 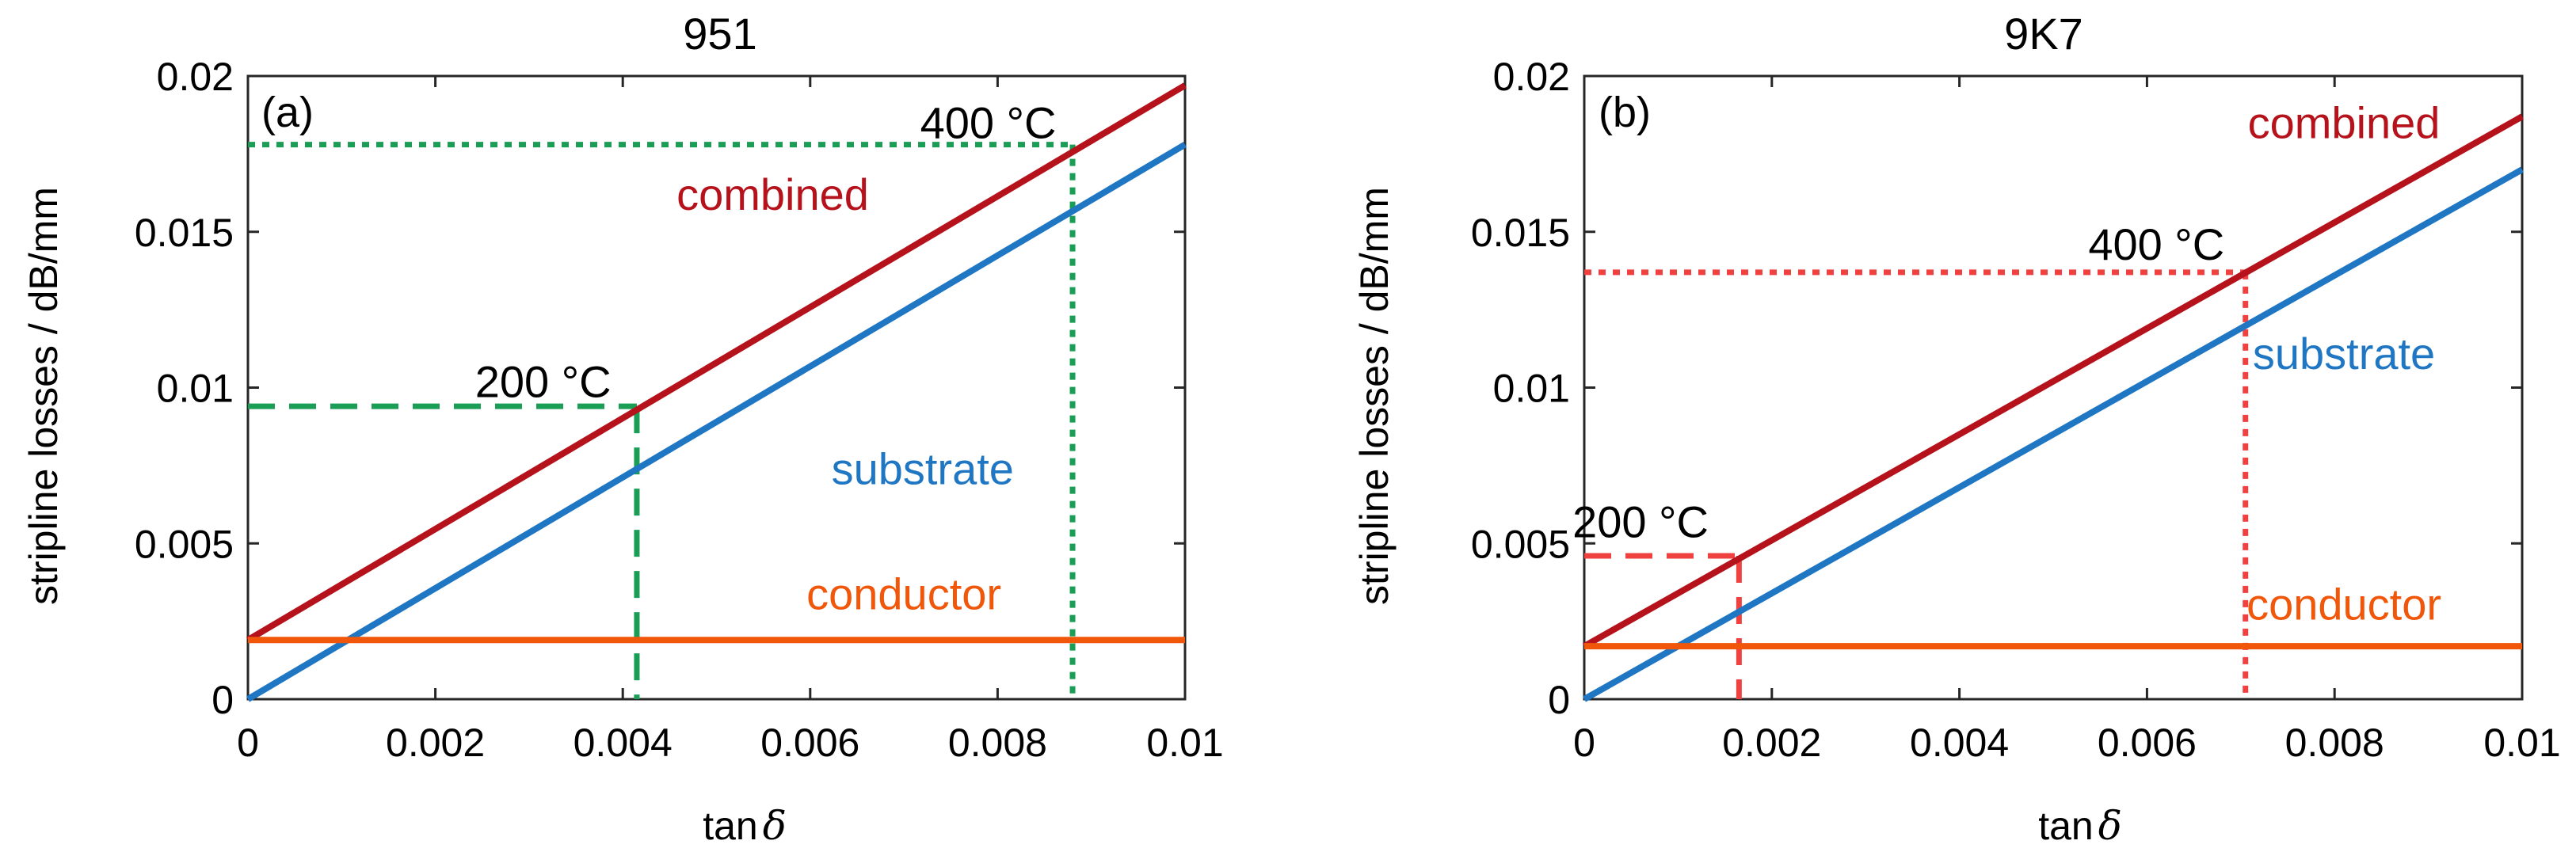 What do you see at coordinates (1625, 112) in the screenshot?
I see `panel-label: (b)` at bounding box center [1625, 112].